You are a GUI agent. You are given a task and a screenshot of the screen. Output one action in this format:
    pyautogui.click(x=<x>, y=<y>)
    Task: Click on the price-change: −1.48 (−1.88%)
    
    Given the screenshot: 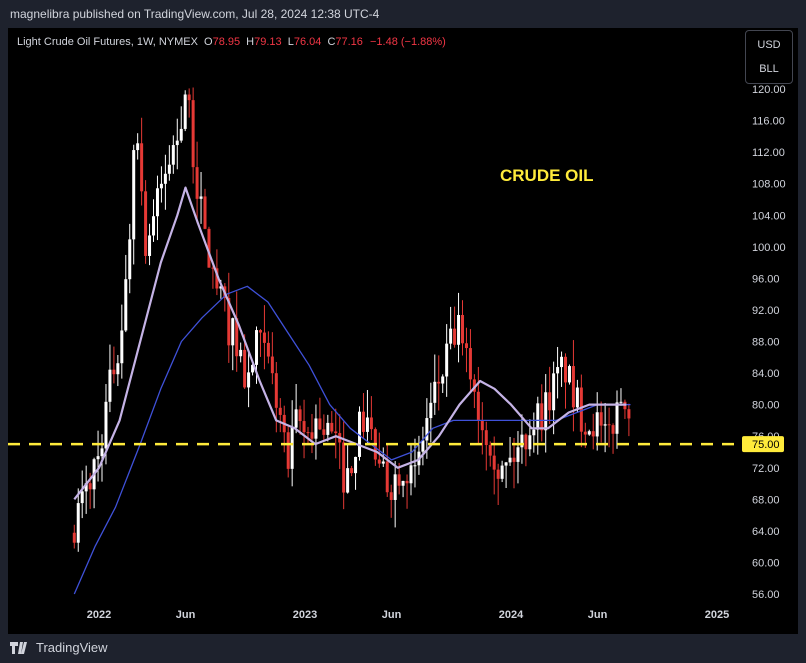 What is the action you would take?
    pyautogui.click(x=407, y=42)
    